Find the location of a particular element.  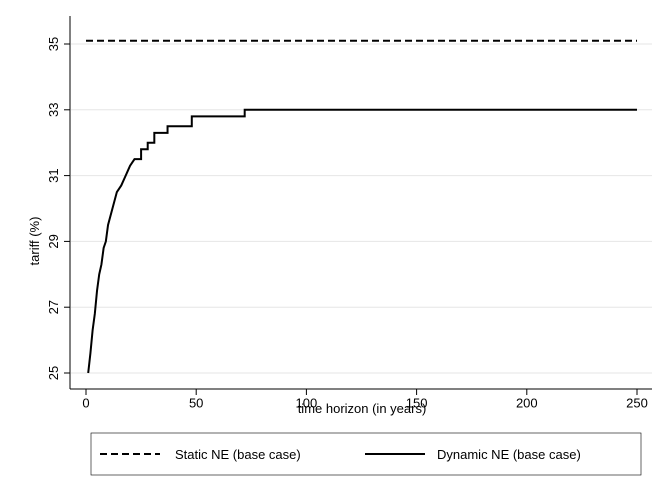

x-tick-label-2: 100 is located at coordinates (307, 403).